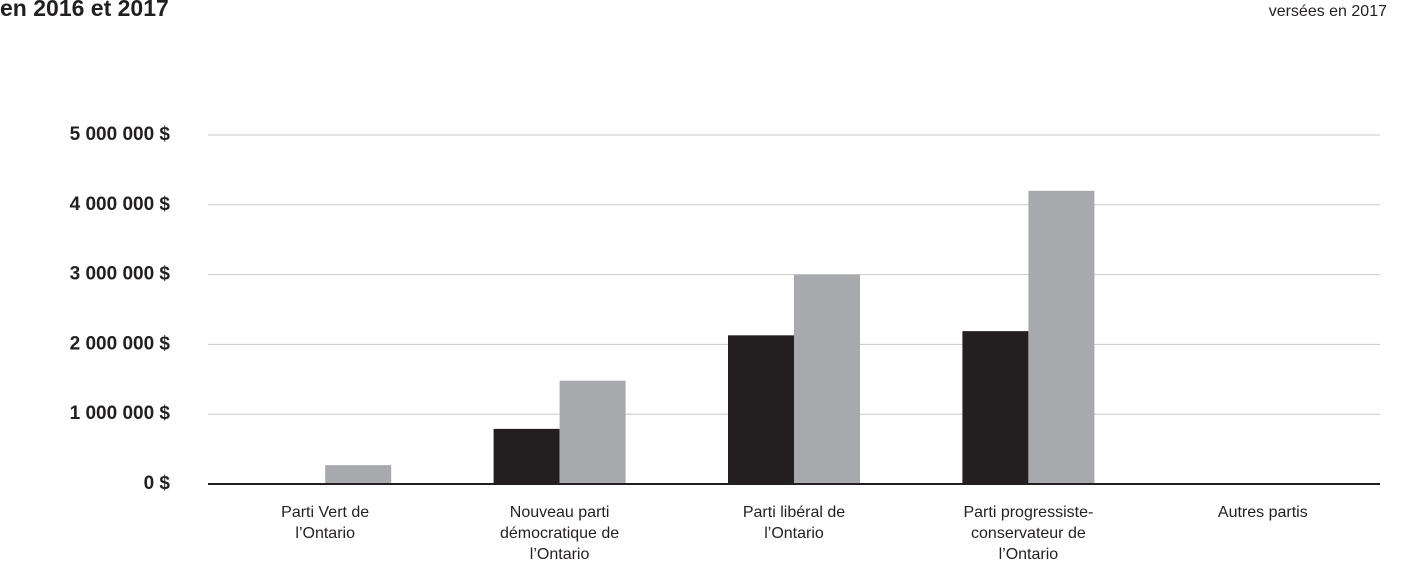 The image size is (1417, 584). What do you see at coordinates (120, 274) in the screenshot?
I see `y-tick-label: 3 000 000 $` at bounding box center [120, 274].